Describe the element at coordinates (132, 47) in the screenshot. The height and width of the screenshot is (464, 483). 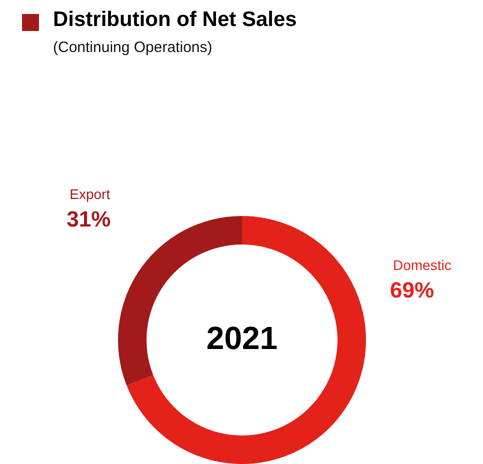
I see `chart-subtitle: (Continuing Operations)` at that location.